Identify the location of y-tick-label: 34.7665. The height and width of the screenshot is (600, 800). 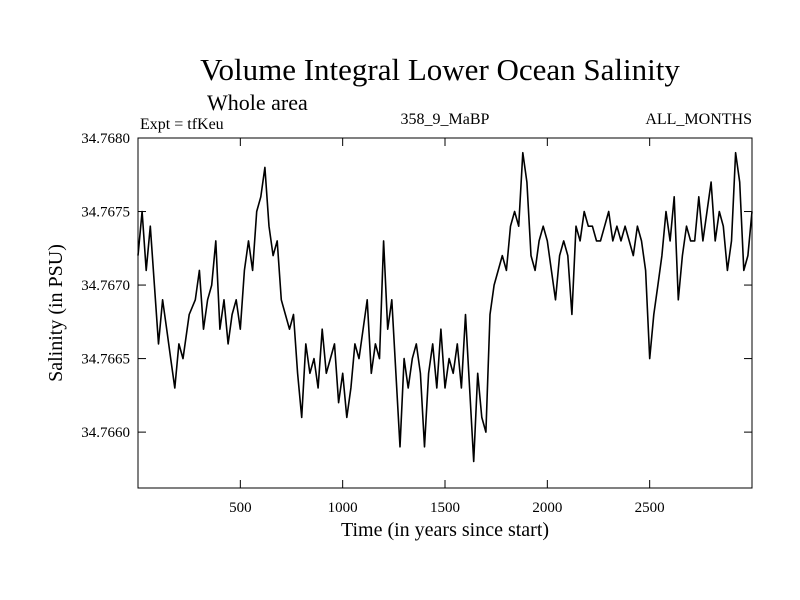
(105, 360).